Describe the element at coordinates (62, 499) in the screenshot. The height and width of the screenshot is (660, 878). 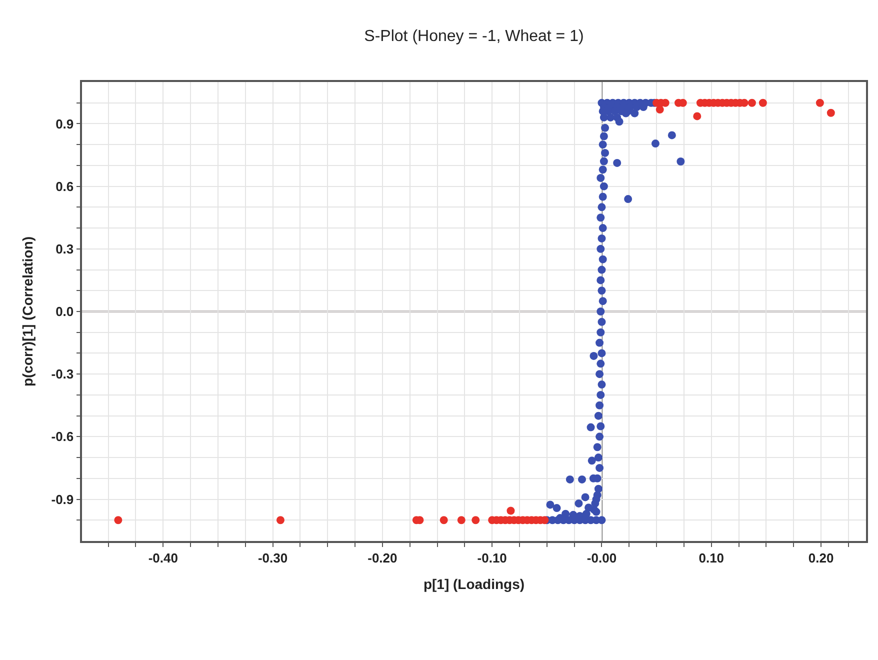
I see `y-tick-label: -0.9` at that location.